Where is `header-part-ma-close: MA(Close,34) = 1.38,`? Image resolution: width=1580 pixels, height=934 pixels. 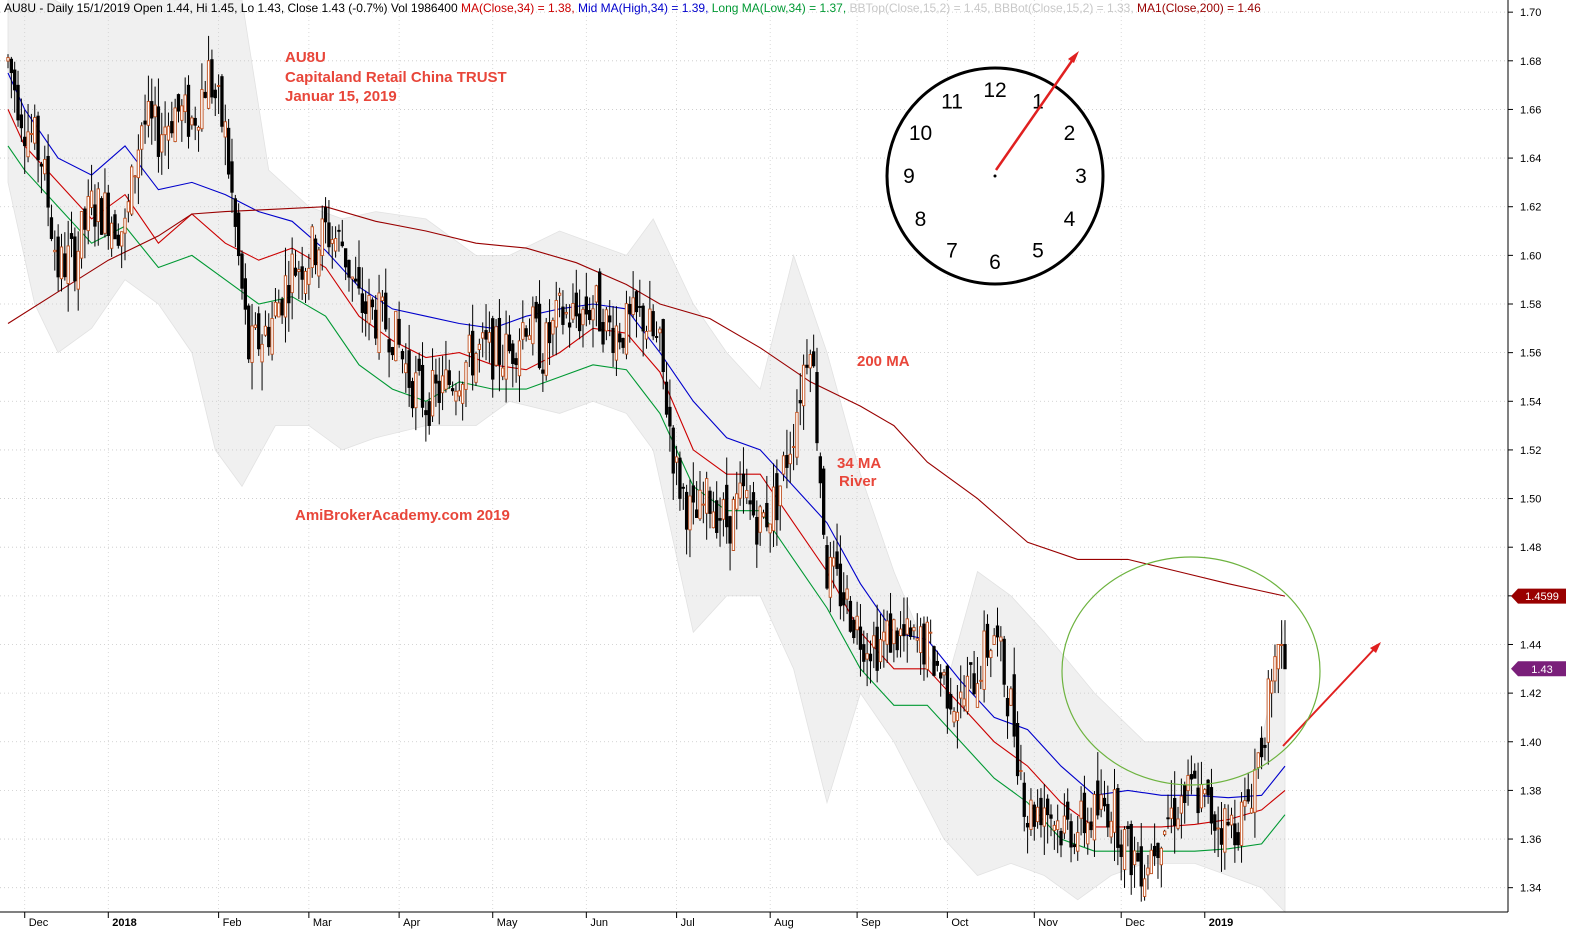 header-part-ma-close: MA(Close,34) = 1.38, is located at coordinates (519, 8).